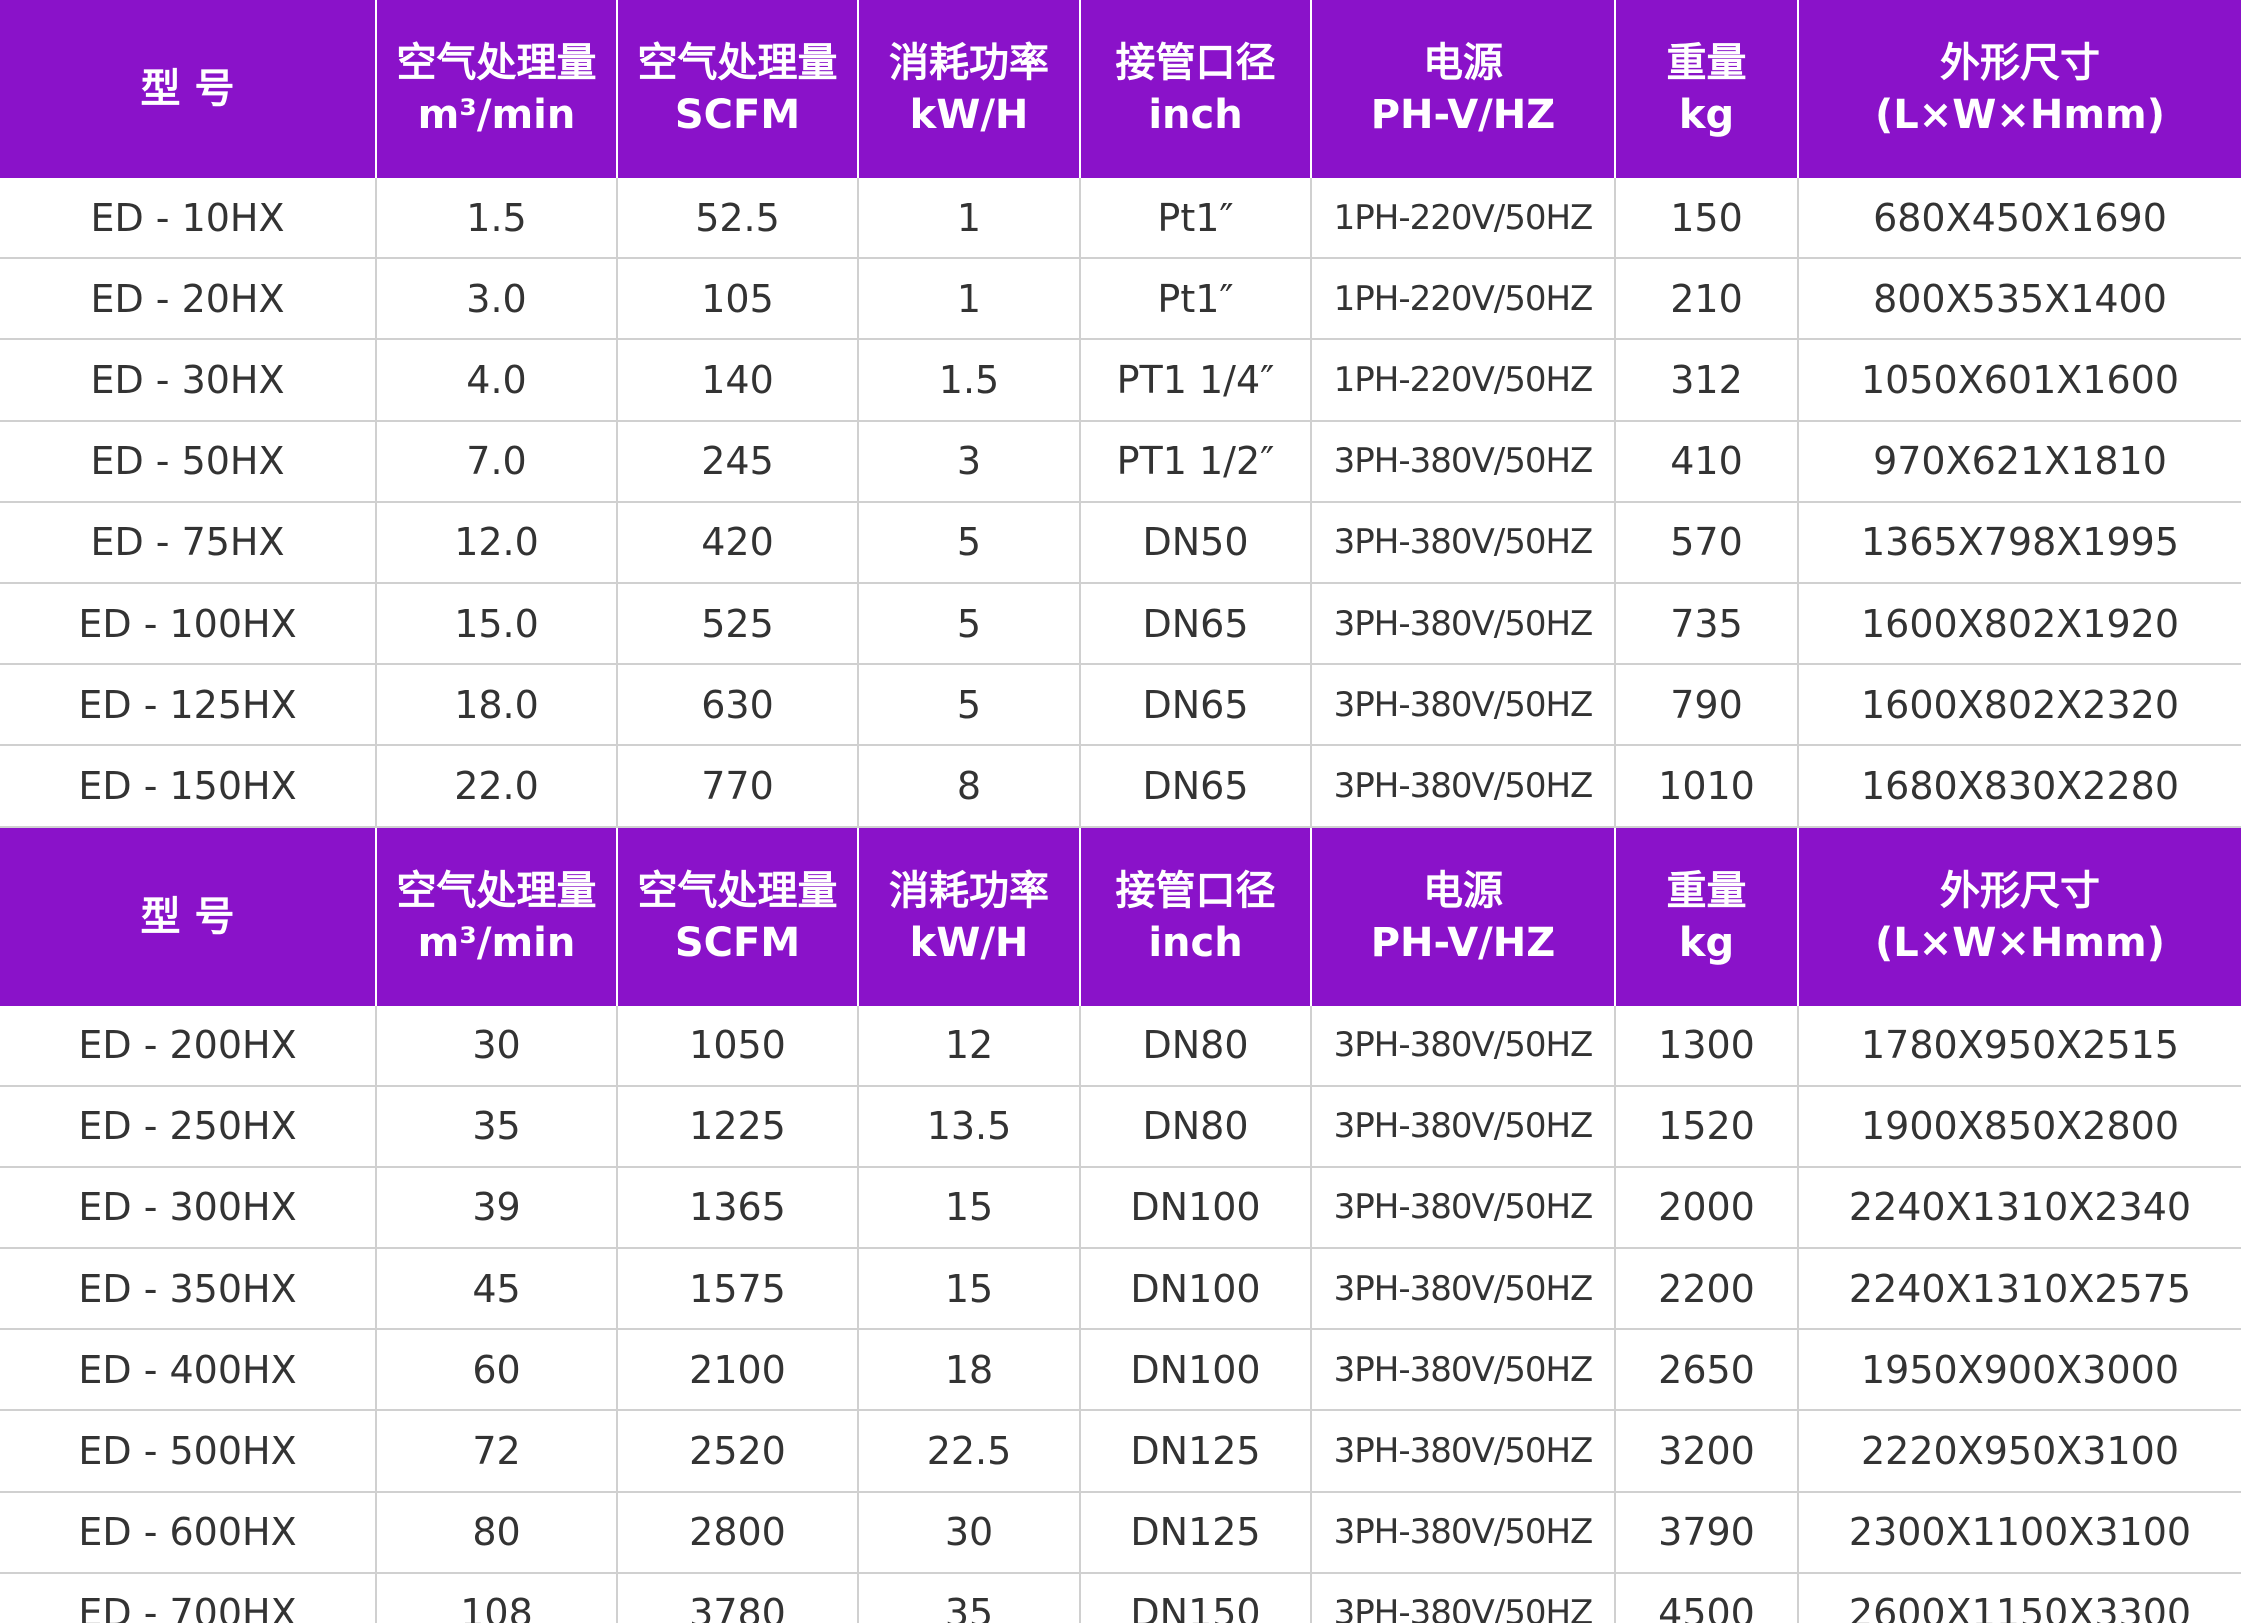 Image resolution: width=2241 pixels, height=1623 pixels. Describe the element at coordinates (188, 1370) in the screenshot. I see `data-cell: ED - 400HX` at that location.